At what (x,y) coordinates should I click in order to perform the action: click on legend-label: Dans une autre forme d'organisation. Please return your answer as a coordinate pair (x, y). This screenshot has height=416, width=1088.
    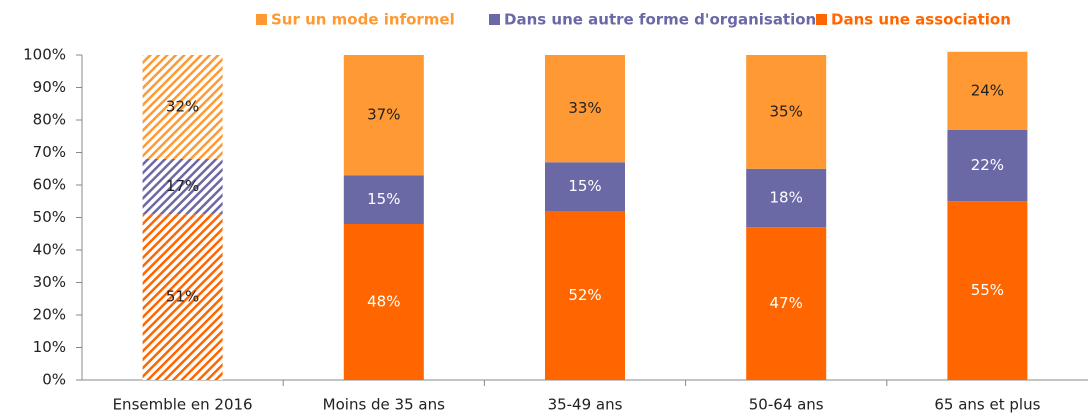
    Looking at the image, I should click on (660, 20).